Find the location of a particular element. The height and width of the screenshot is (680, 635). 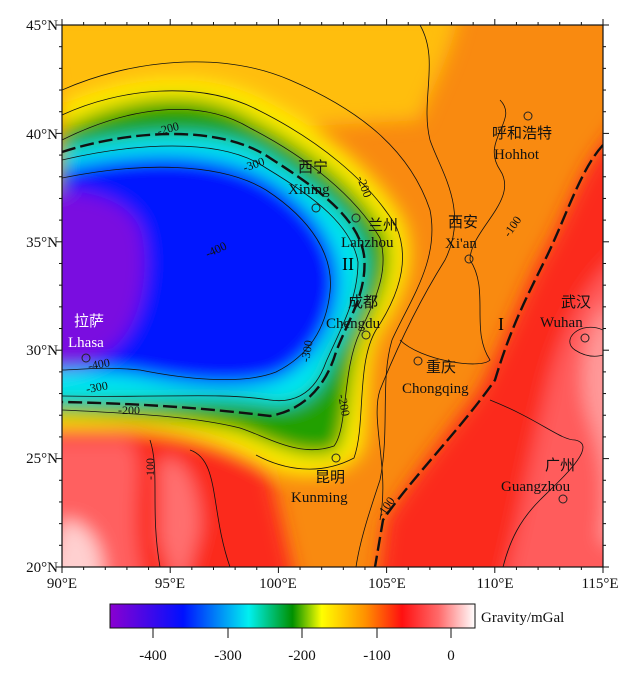

city-xian-cn: 西安 is located at coordinates (463, 222).